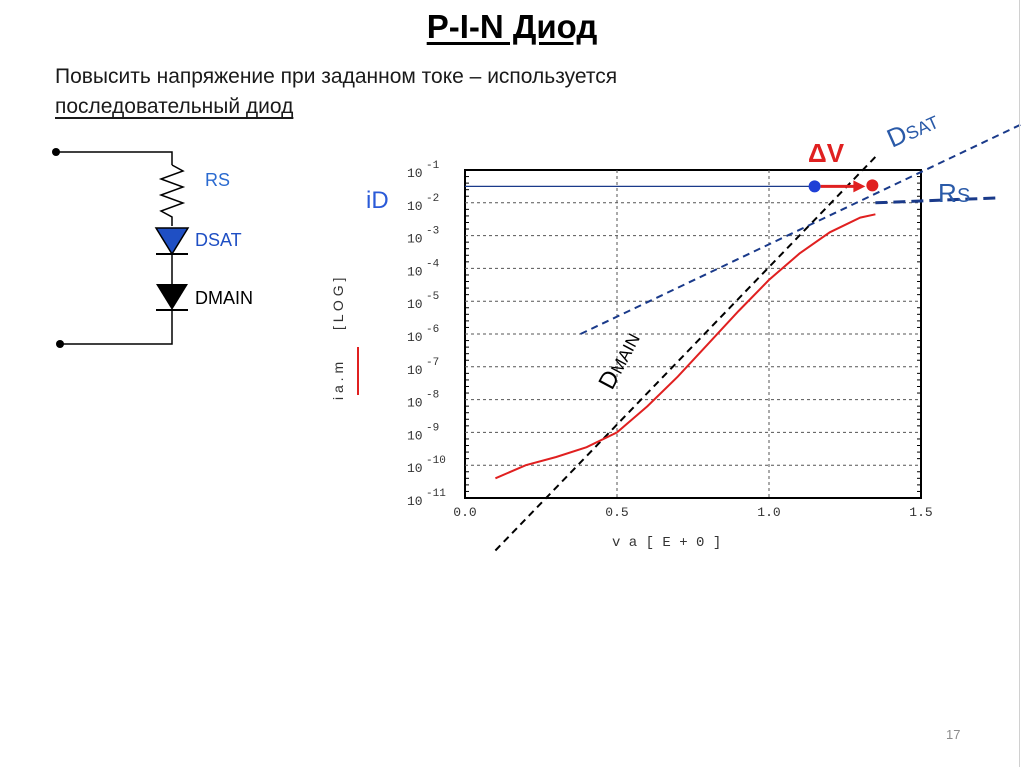 The image size is (1024, 767). What do you see at coordinates (432, 330) in the screenshot?
I see `y-tick-exponent: -6` at bounding box center [432, 330].